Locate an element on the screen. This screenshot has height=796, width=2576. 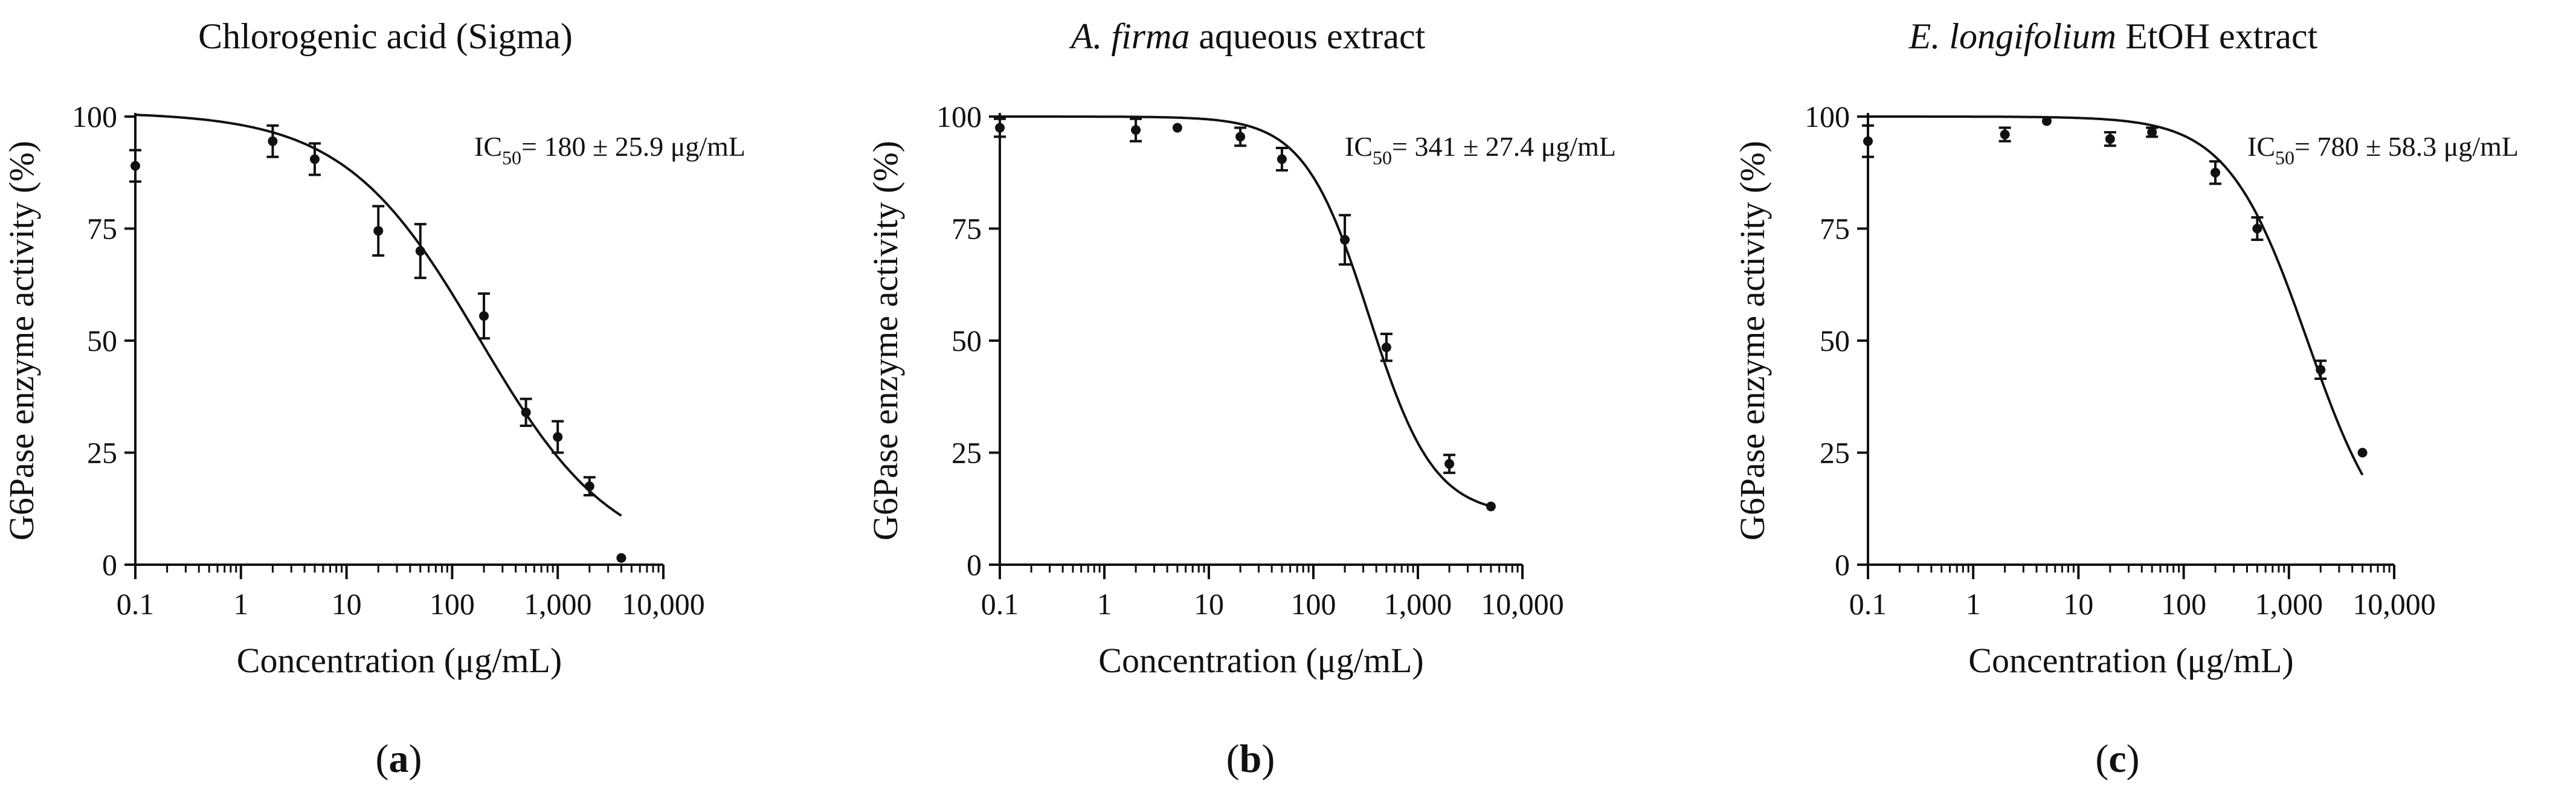
ic50-value: = 780 ± 58.3 μg/mL is located at coordinates (2406, 146).